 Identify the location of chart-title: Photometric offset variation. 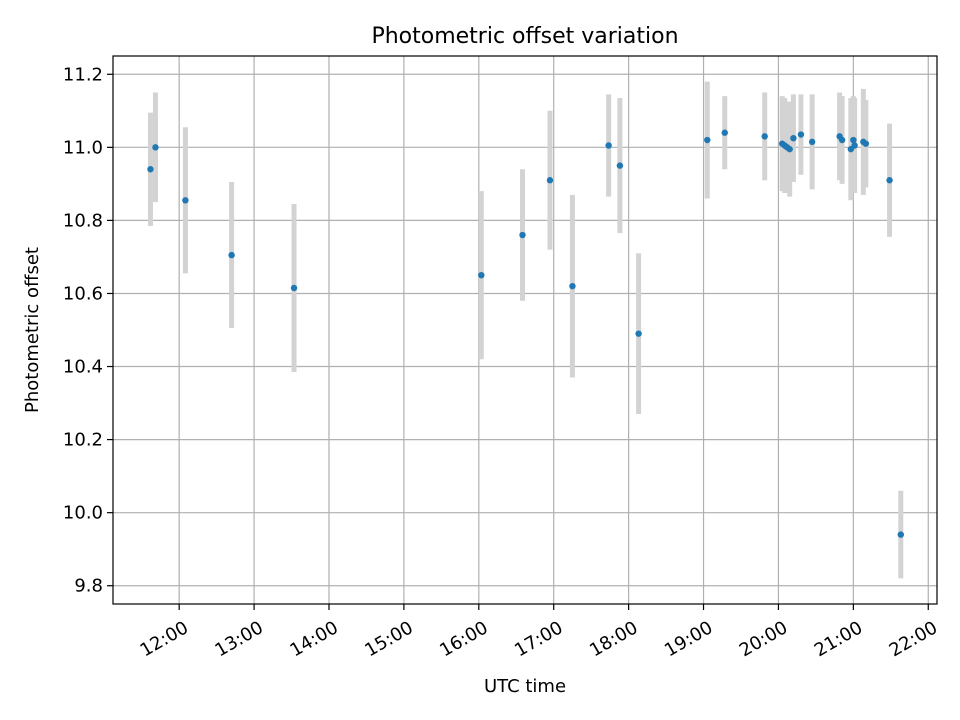
(524, 36).